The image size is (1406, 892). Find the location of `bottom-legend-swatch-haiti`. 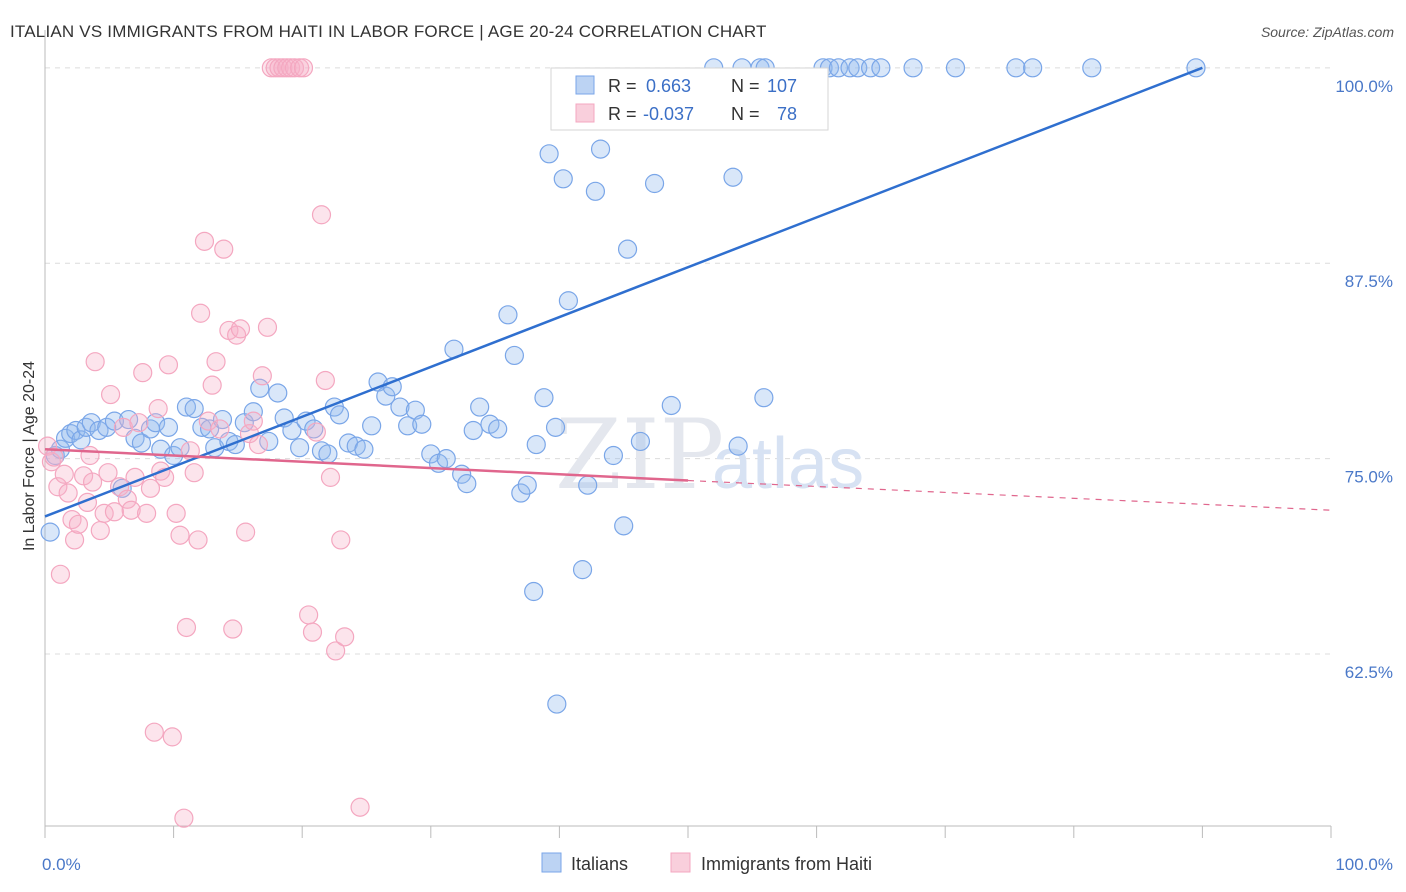

bottom-legend-swatch-haiti is located at coordinates (680, 862).